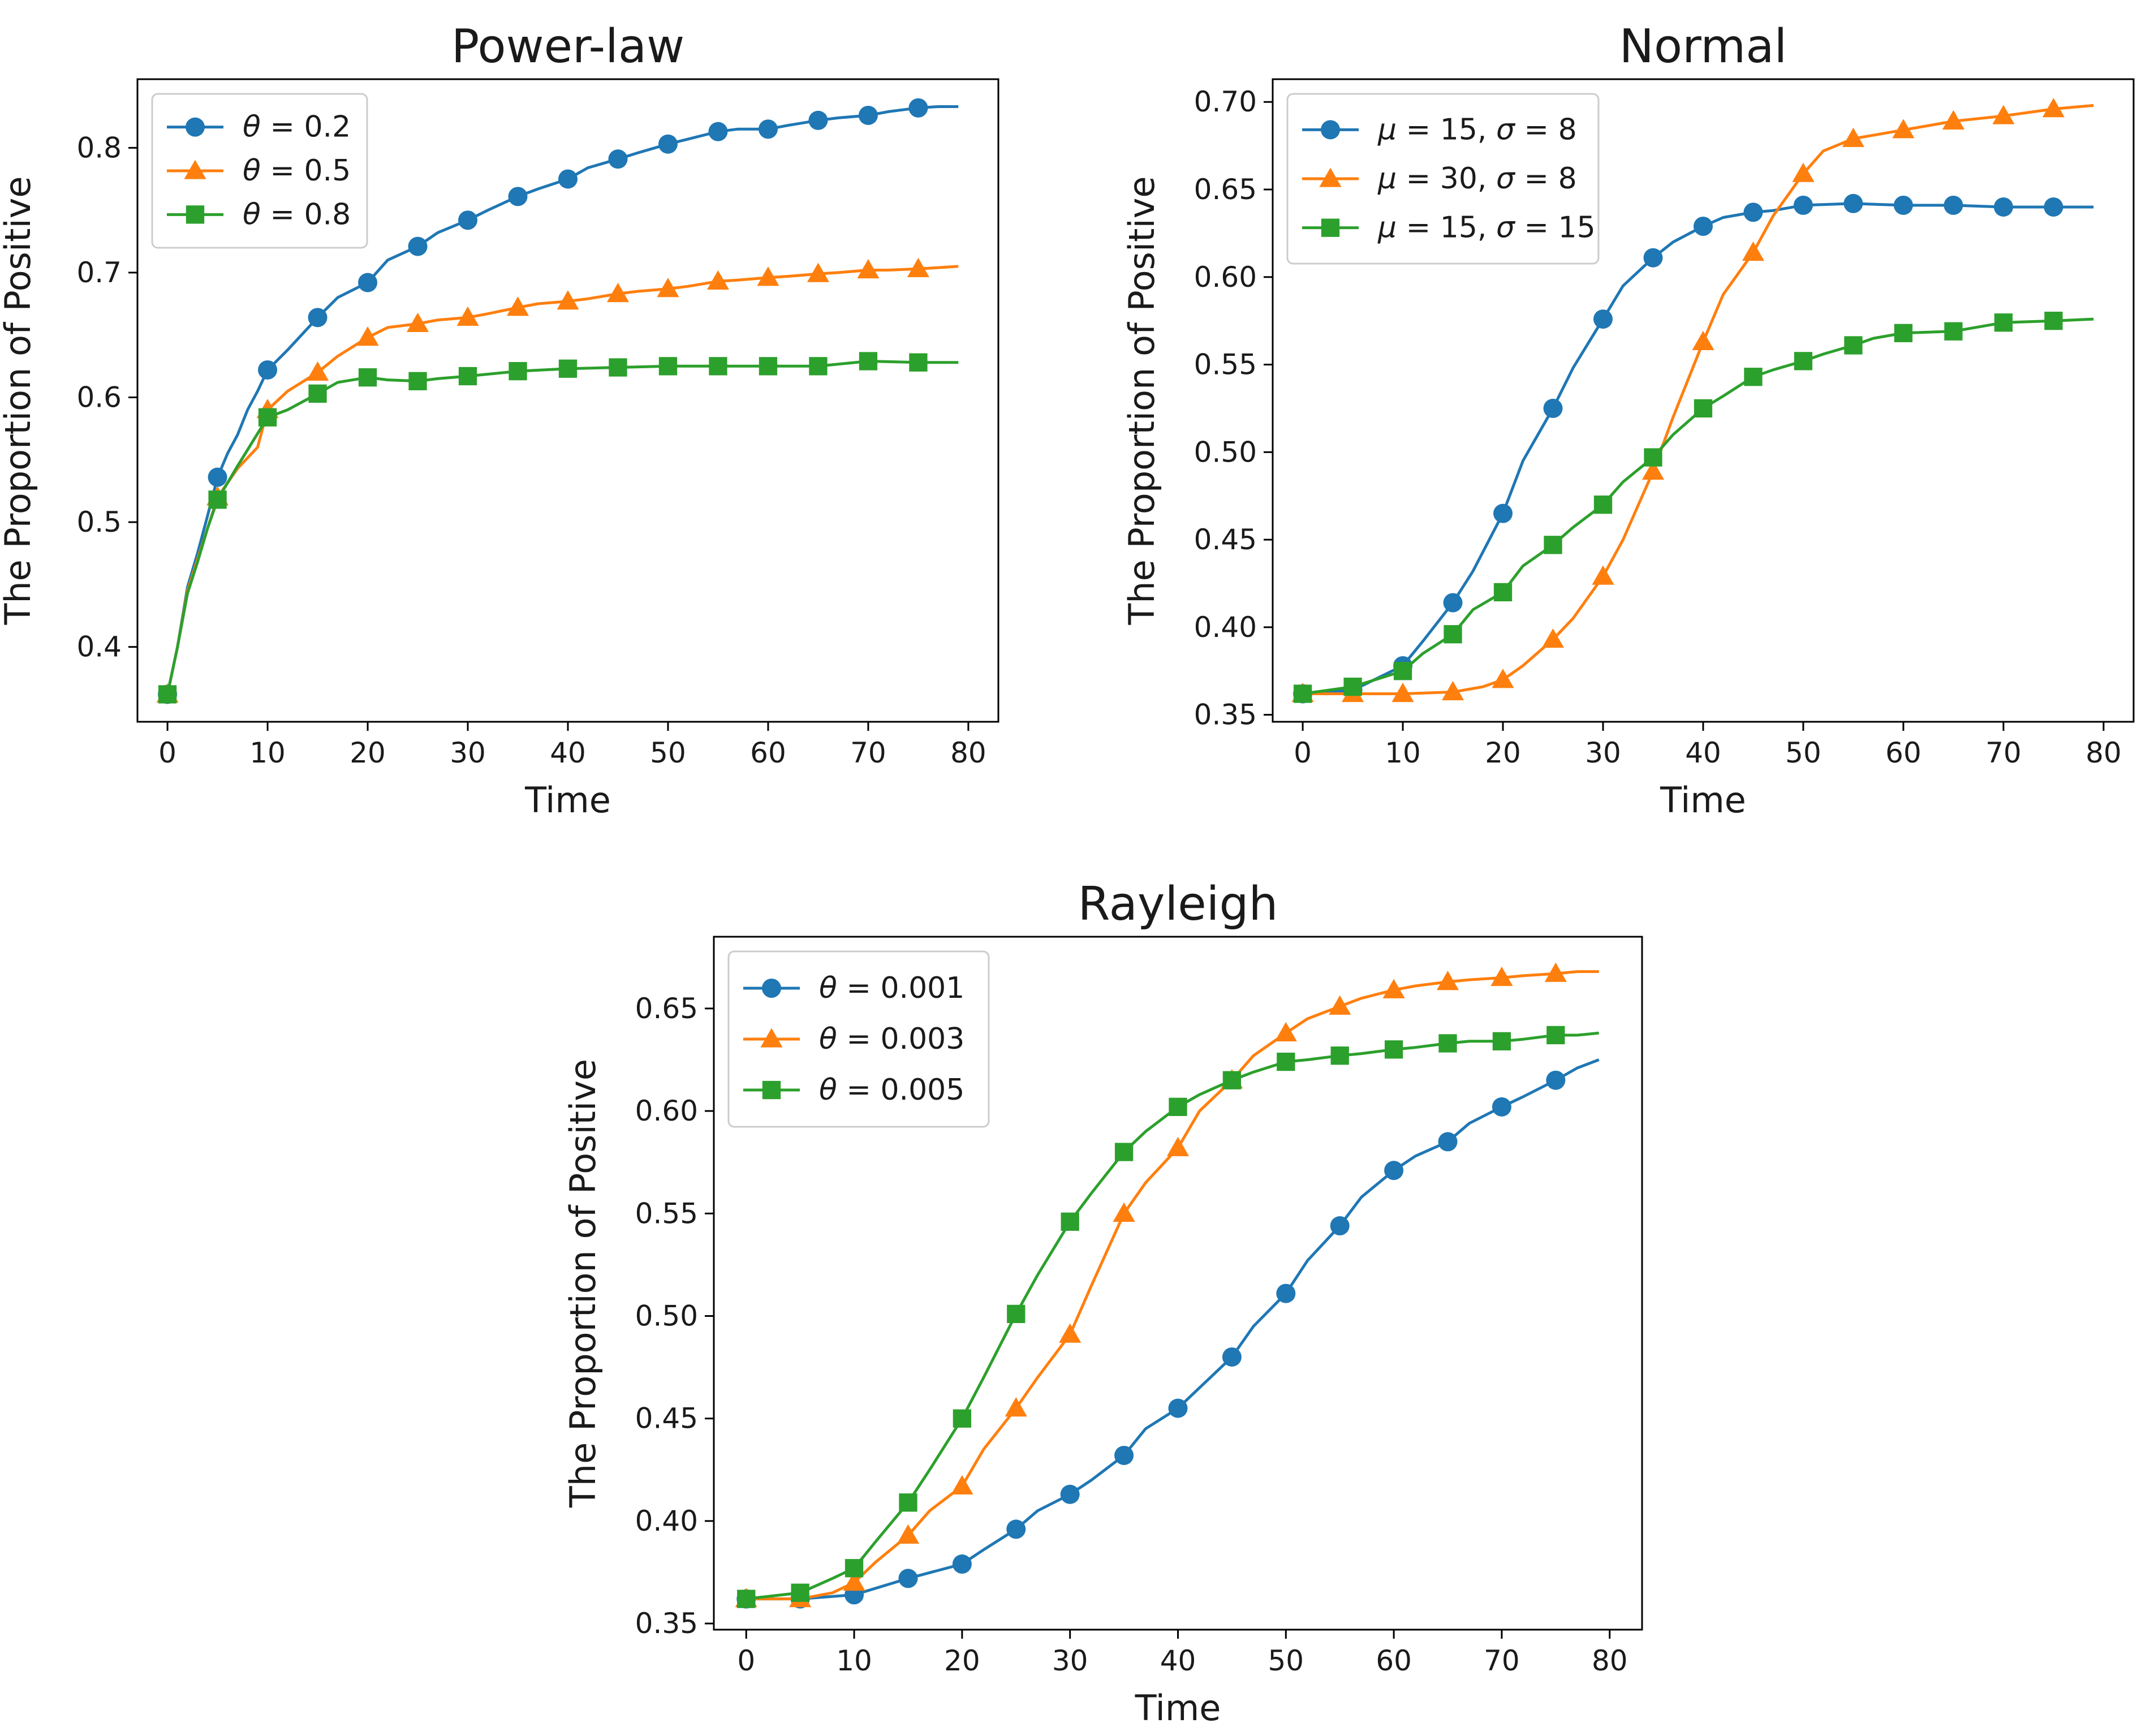 The width and height of the screenshot is (2150, 1736). What do you see at coordinates (297, 171) in the screenshot?
I see `legend-label: θ = 0.5` at bounding box center [297, 171].